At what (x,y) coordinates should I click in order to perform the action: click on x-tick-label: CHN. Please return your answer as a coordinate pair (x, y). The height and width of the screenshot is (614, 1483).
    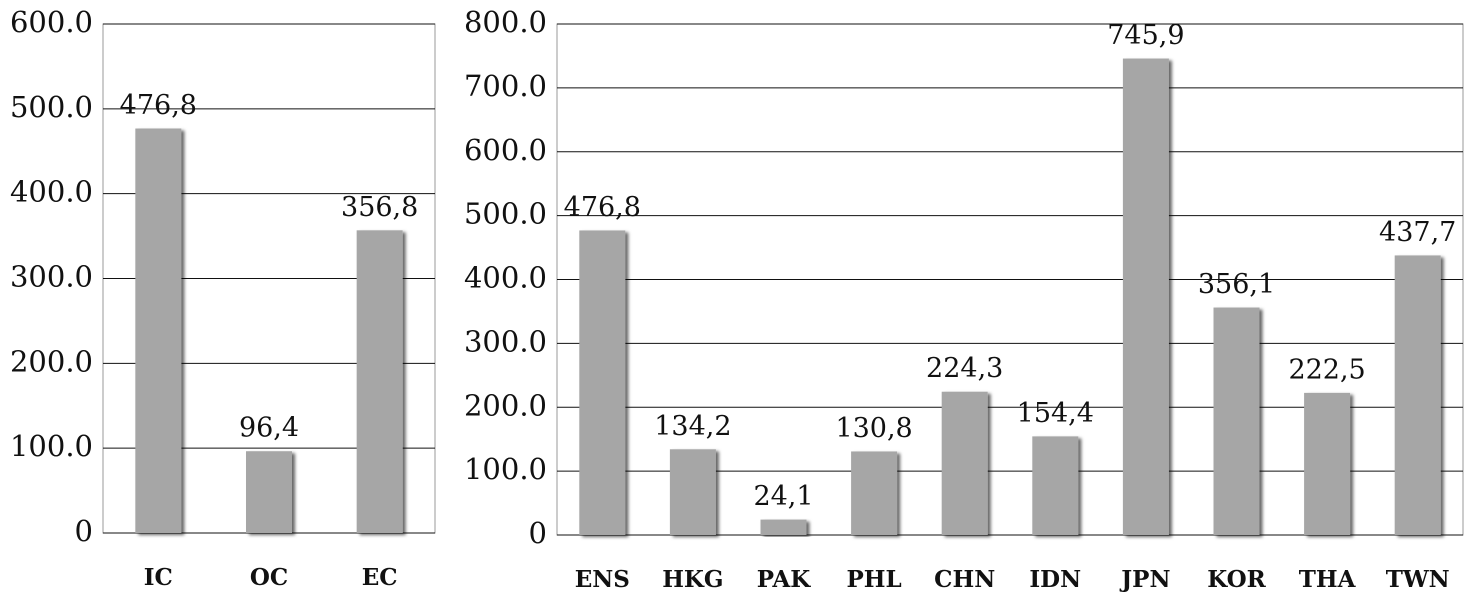
    Looking at the image, I should click on (964, 579).